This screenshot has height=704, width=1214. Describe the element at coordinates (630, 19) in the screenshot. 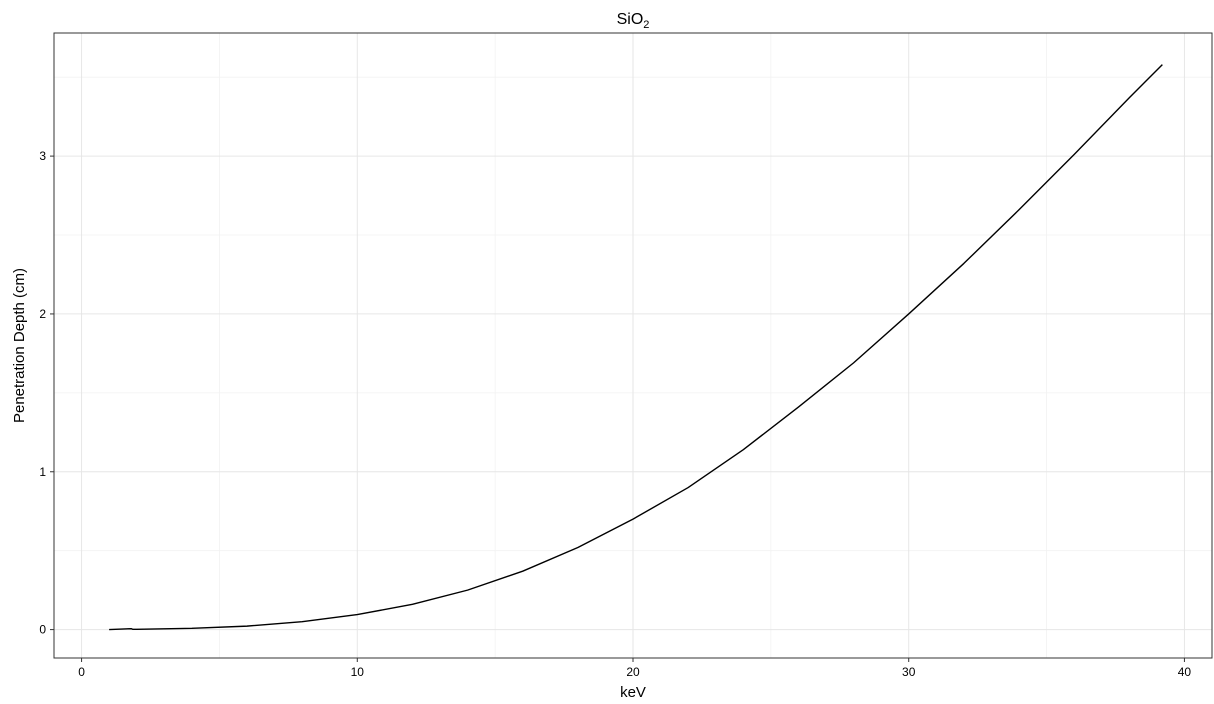

I see `chart-title-main: SiO` at that location.